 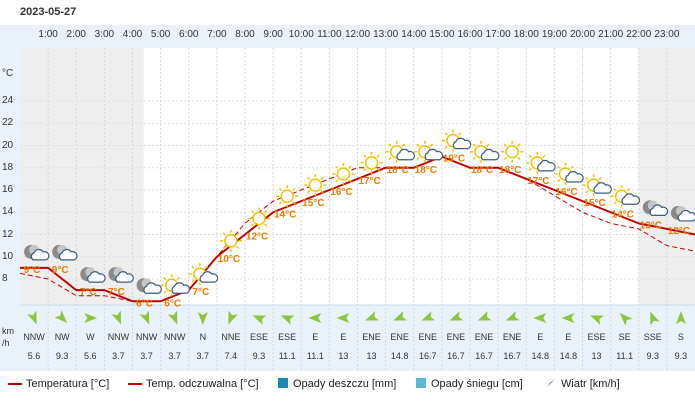 I want to click on hour-label: 15:00, so click(x=442, y=34).